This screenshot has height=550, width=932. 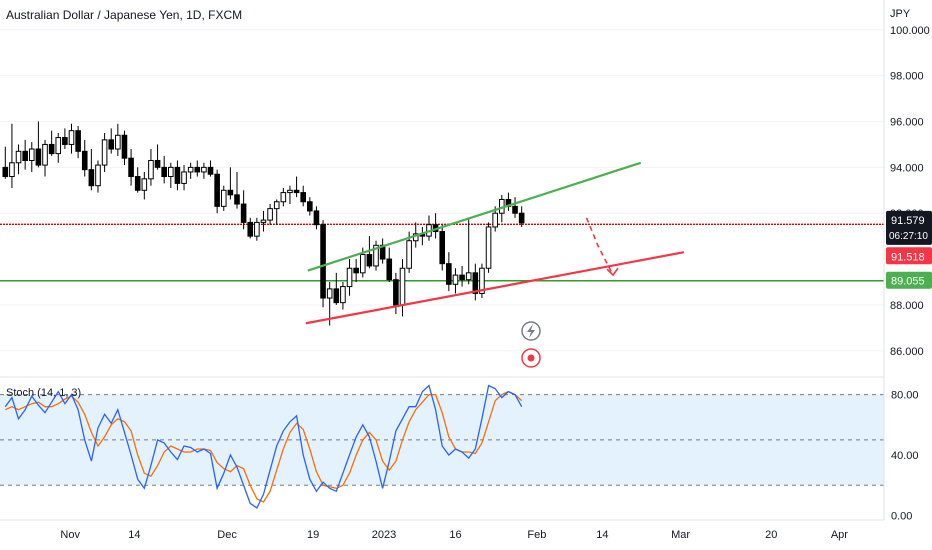 I want to click on price-tick-label: 88.000, so click(x=907, y=306).